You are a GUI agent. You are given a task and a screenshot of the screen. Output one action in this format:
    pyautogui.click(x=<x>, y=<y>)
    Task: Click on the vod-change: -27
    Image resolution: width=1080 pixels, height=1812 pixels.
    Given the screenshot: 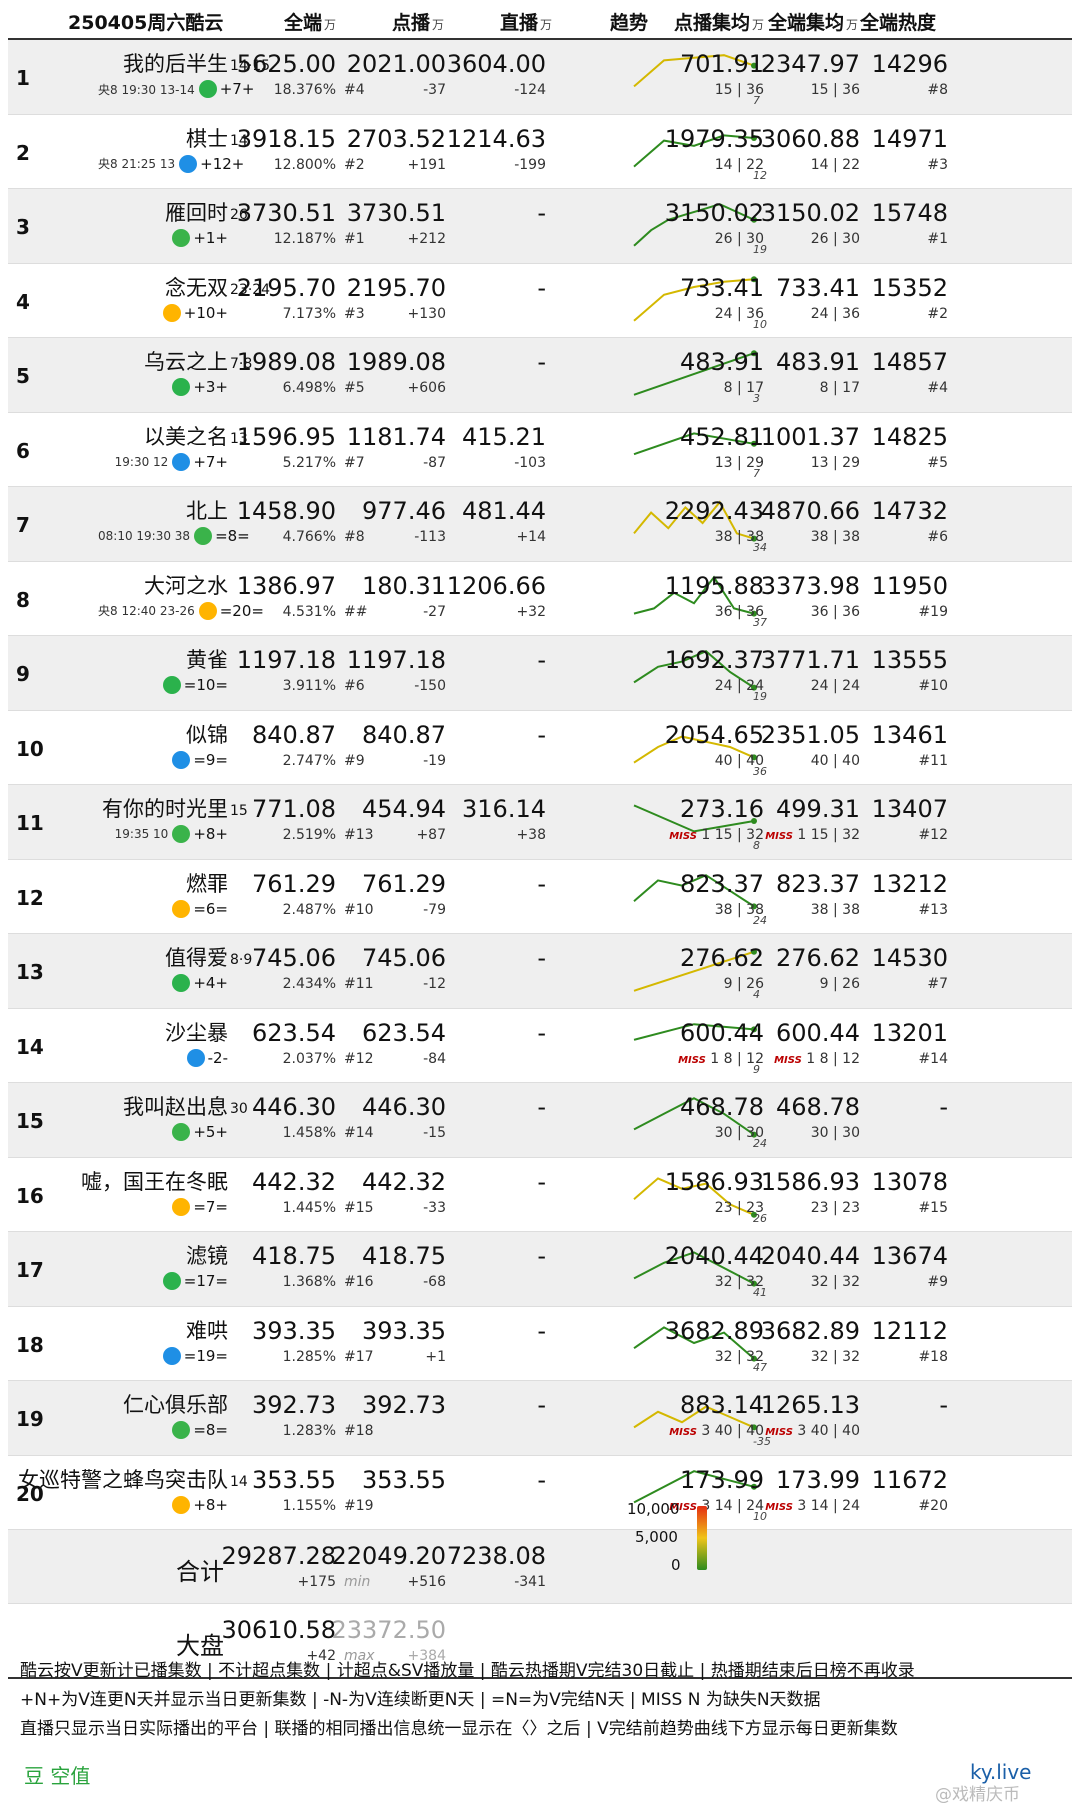 What is the action you would take?
    pyautogui.click(x=434, y=611)
    